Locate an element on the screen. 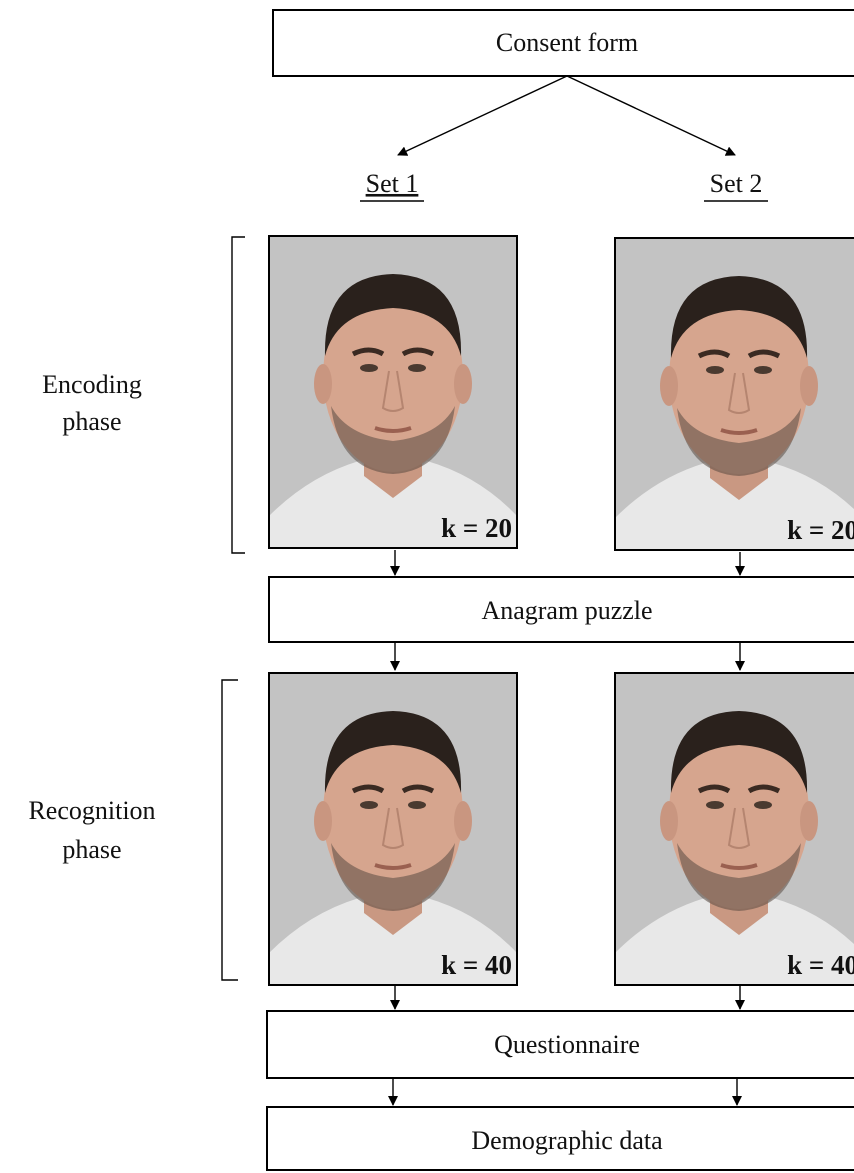  phase-label: Encoding is located at coordinates (92, 384).